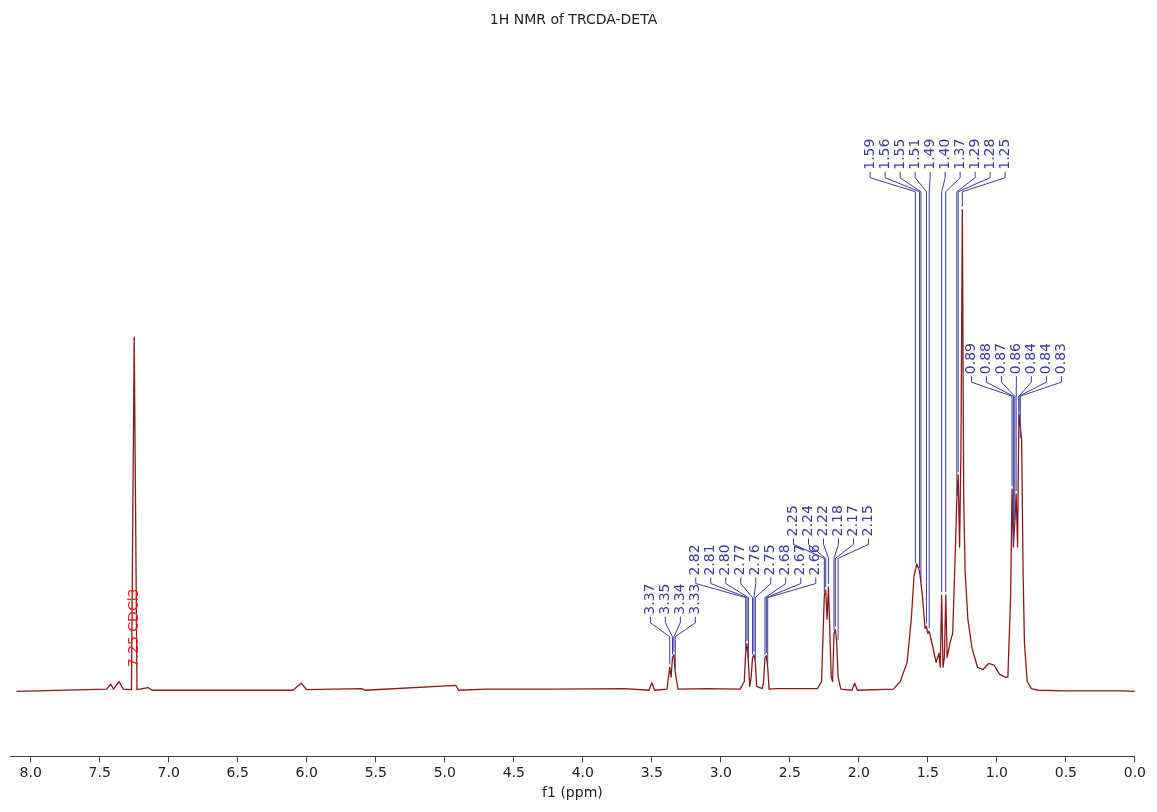 The height and width of the screenshot is (812, 1157). What do you see at coordinates (694, 560) in the screenshot?
I see `annotation: 2.82` at bounding box center [694, 560].